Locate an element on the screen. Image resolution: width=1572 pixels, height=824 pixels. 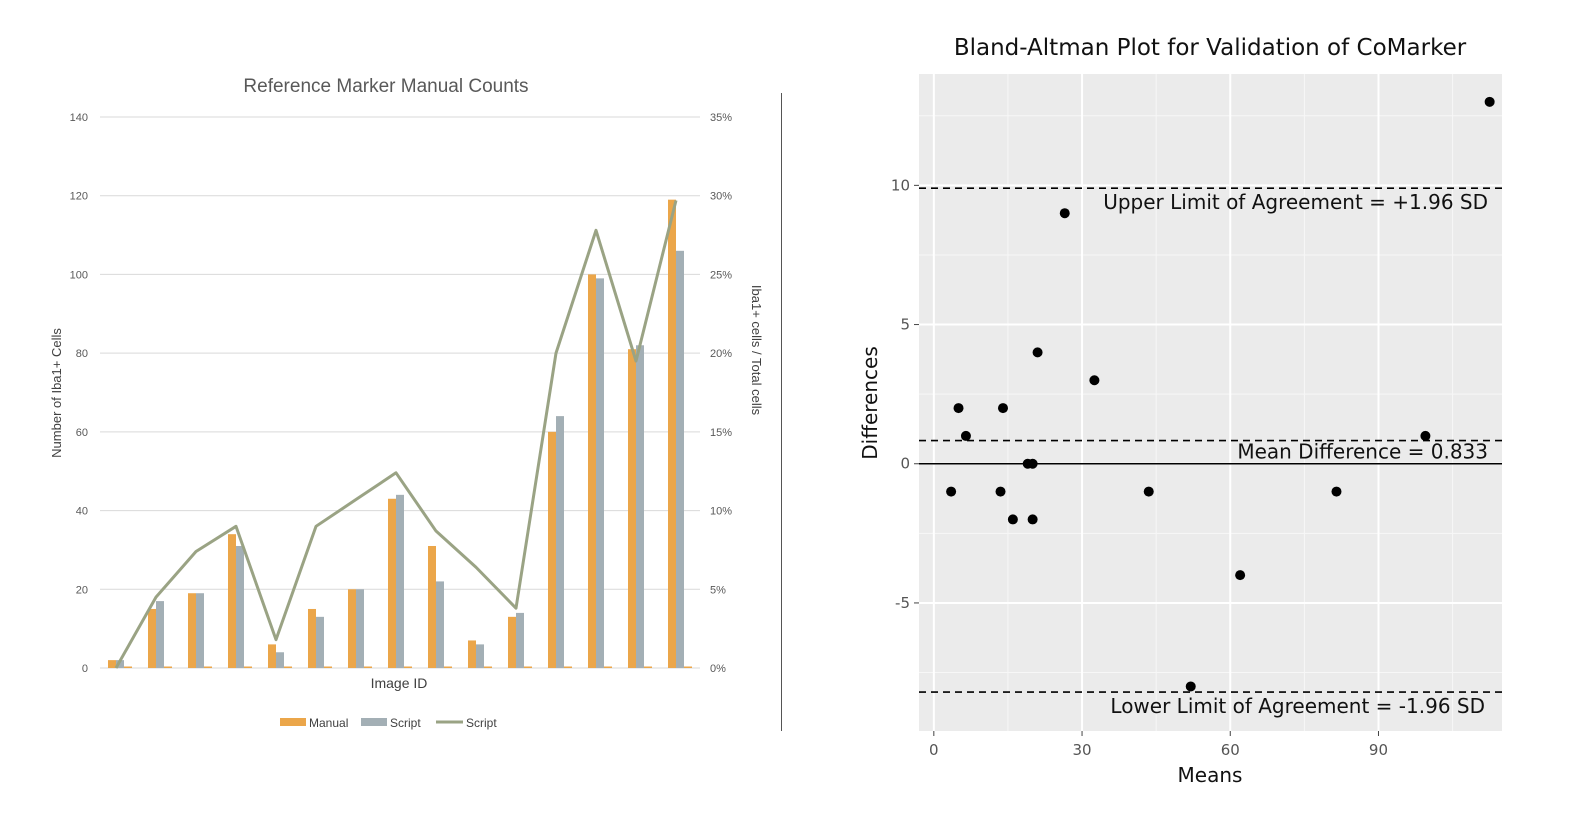
chart1-y2-axis-ticks: 0% 5% 10% 15% 20% 25% 30% 35% is located at coordinates (721, 393).